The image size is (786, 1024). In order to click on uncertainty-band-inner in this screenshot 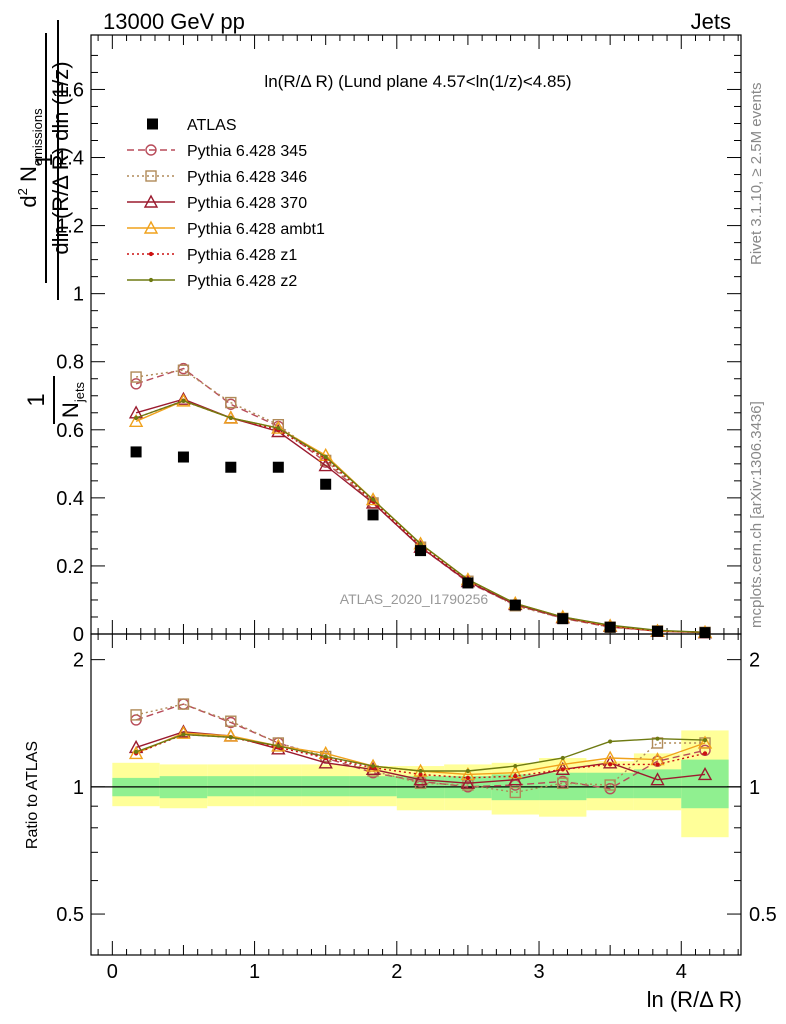, I will do `click(325, 786)`.